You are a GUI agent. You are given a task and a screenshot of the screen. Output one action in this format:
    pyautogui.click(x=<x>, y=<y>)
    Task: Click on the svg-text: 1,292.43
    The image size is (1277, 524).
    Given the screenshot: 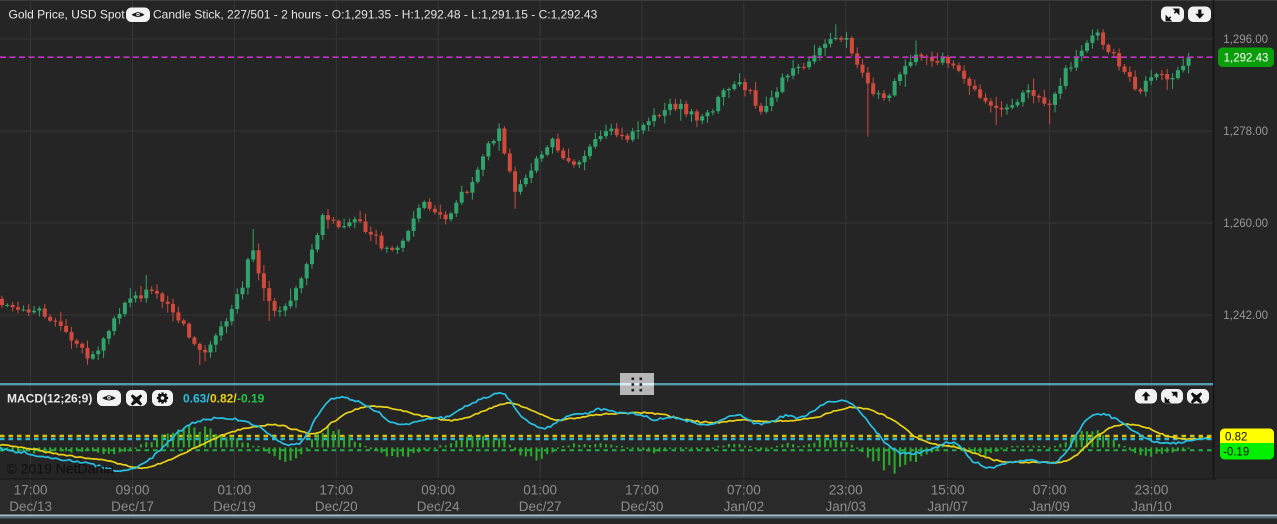 What is the action you would take?
    pyautogui.click(x=1246, y=59)
    